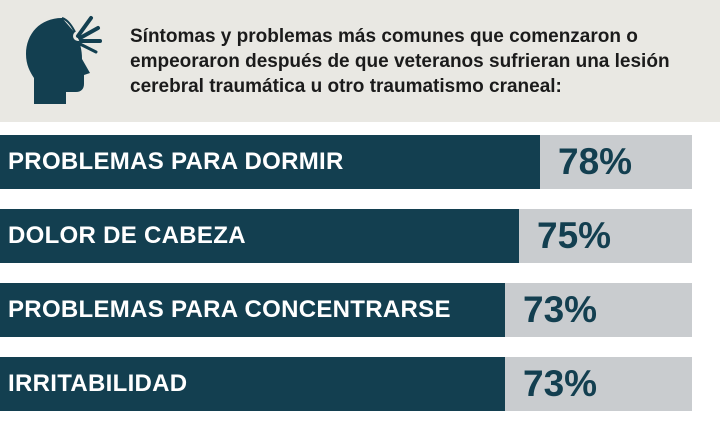 The image size is (720, 425). I want to click on category-label: IRRITABILIDAD, so click(98, 383).